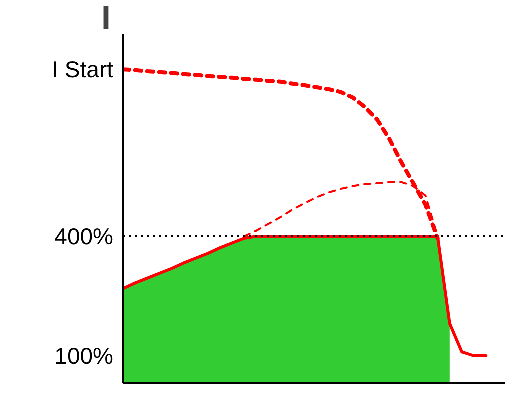 The width and height of the screenshot is (515, 412). What do you see at coordinates (84, 356) in the screenshot?
I see `y-tick-label: 100%` at bounding box center [84, 356].